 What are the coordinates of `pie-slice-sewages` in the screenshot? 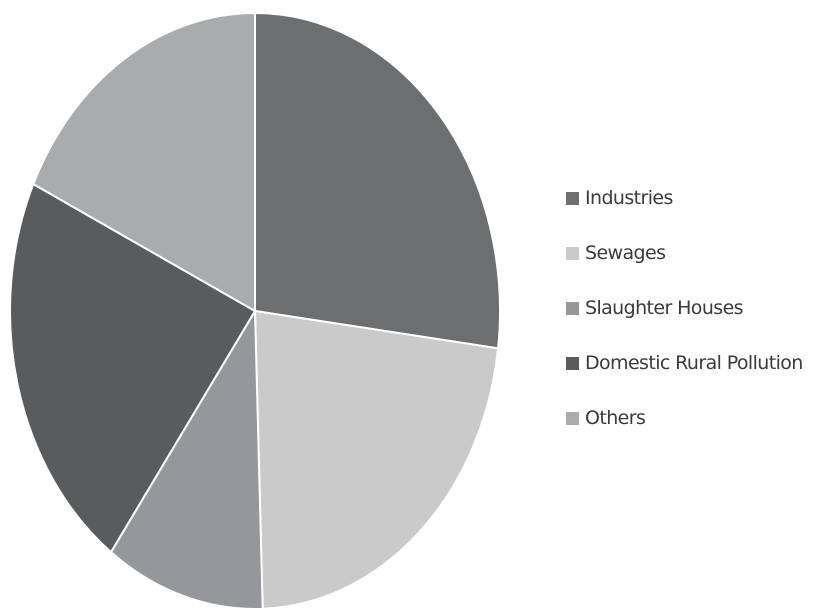 It's located at (376, 459).